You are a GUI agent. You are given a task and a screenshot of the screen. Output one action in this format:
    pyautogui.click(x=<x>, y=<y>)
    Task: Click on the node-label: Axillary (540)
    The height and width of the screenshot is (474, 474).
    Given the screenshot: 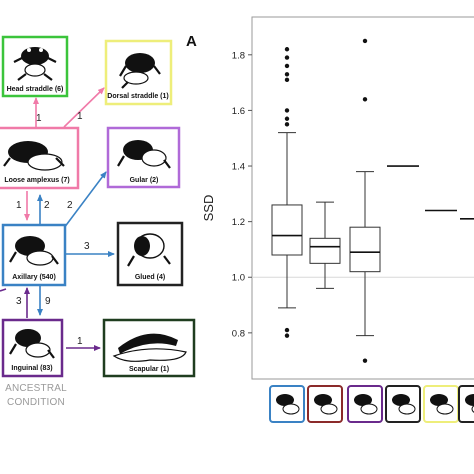 What is the action you would take?
    pyautogui.click(x=34, y=277)
    